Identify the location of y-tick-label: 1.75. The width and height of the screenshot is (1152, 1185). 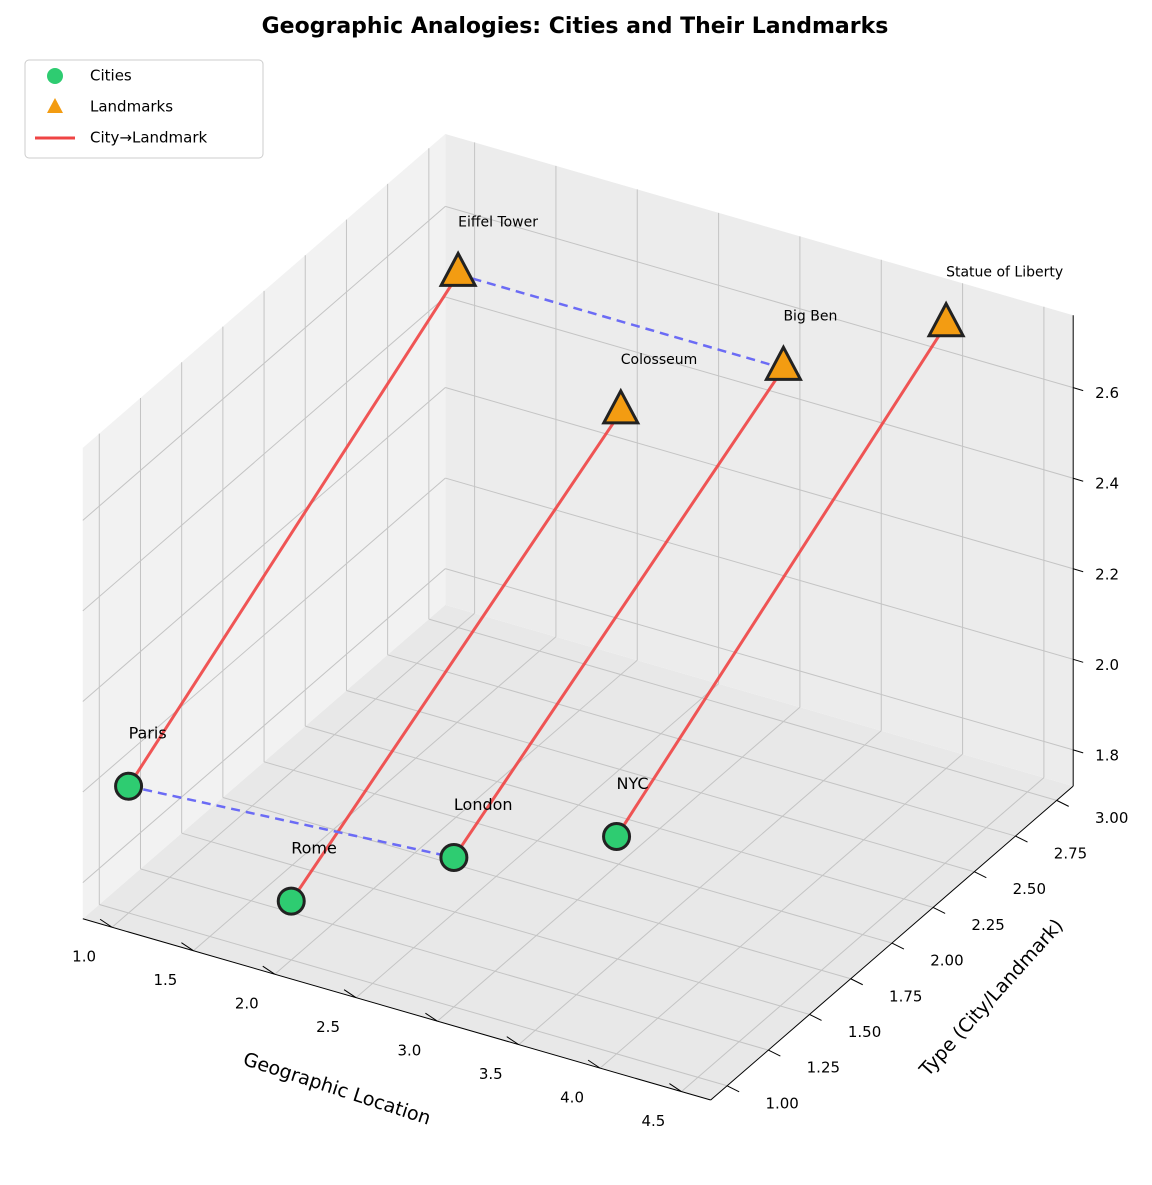
(905, 996).